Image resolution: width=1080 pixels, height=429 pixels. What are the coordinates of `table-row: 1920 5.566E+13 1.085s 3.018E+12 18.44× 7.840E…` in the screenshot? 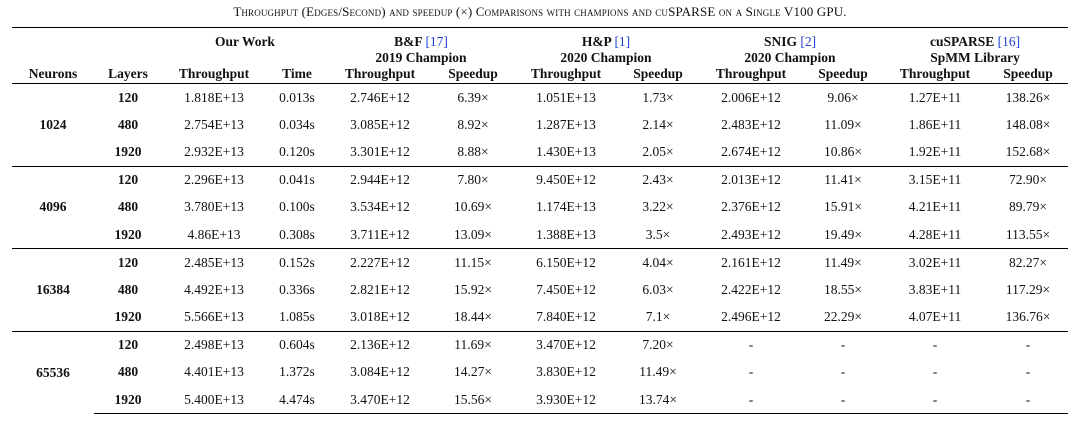 It's located at (540, 318).